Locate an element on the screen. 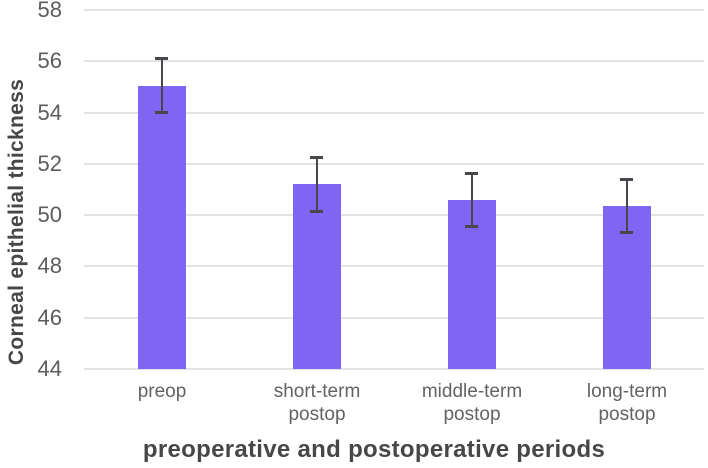  y-tick-label-48: 48 is located at coordinates (49, 266).